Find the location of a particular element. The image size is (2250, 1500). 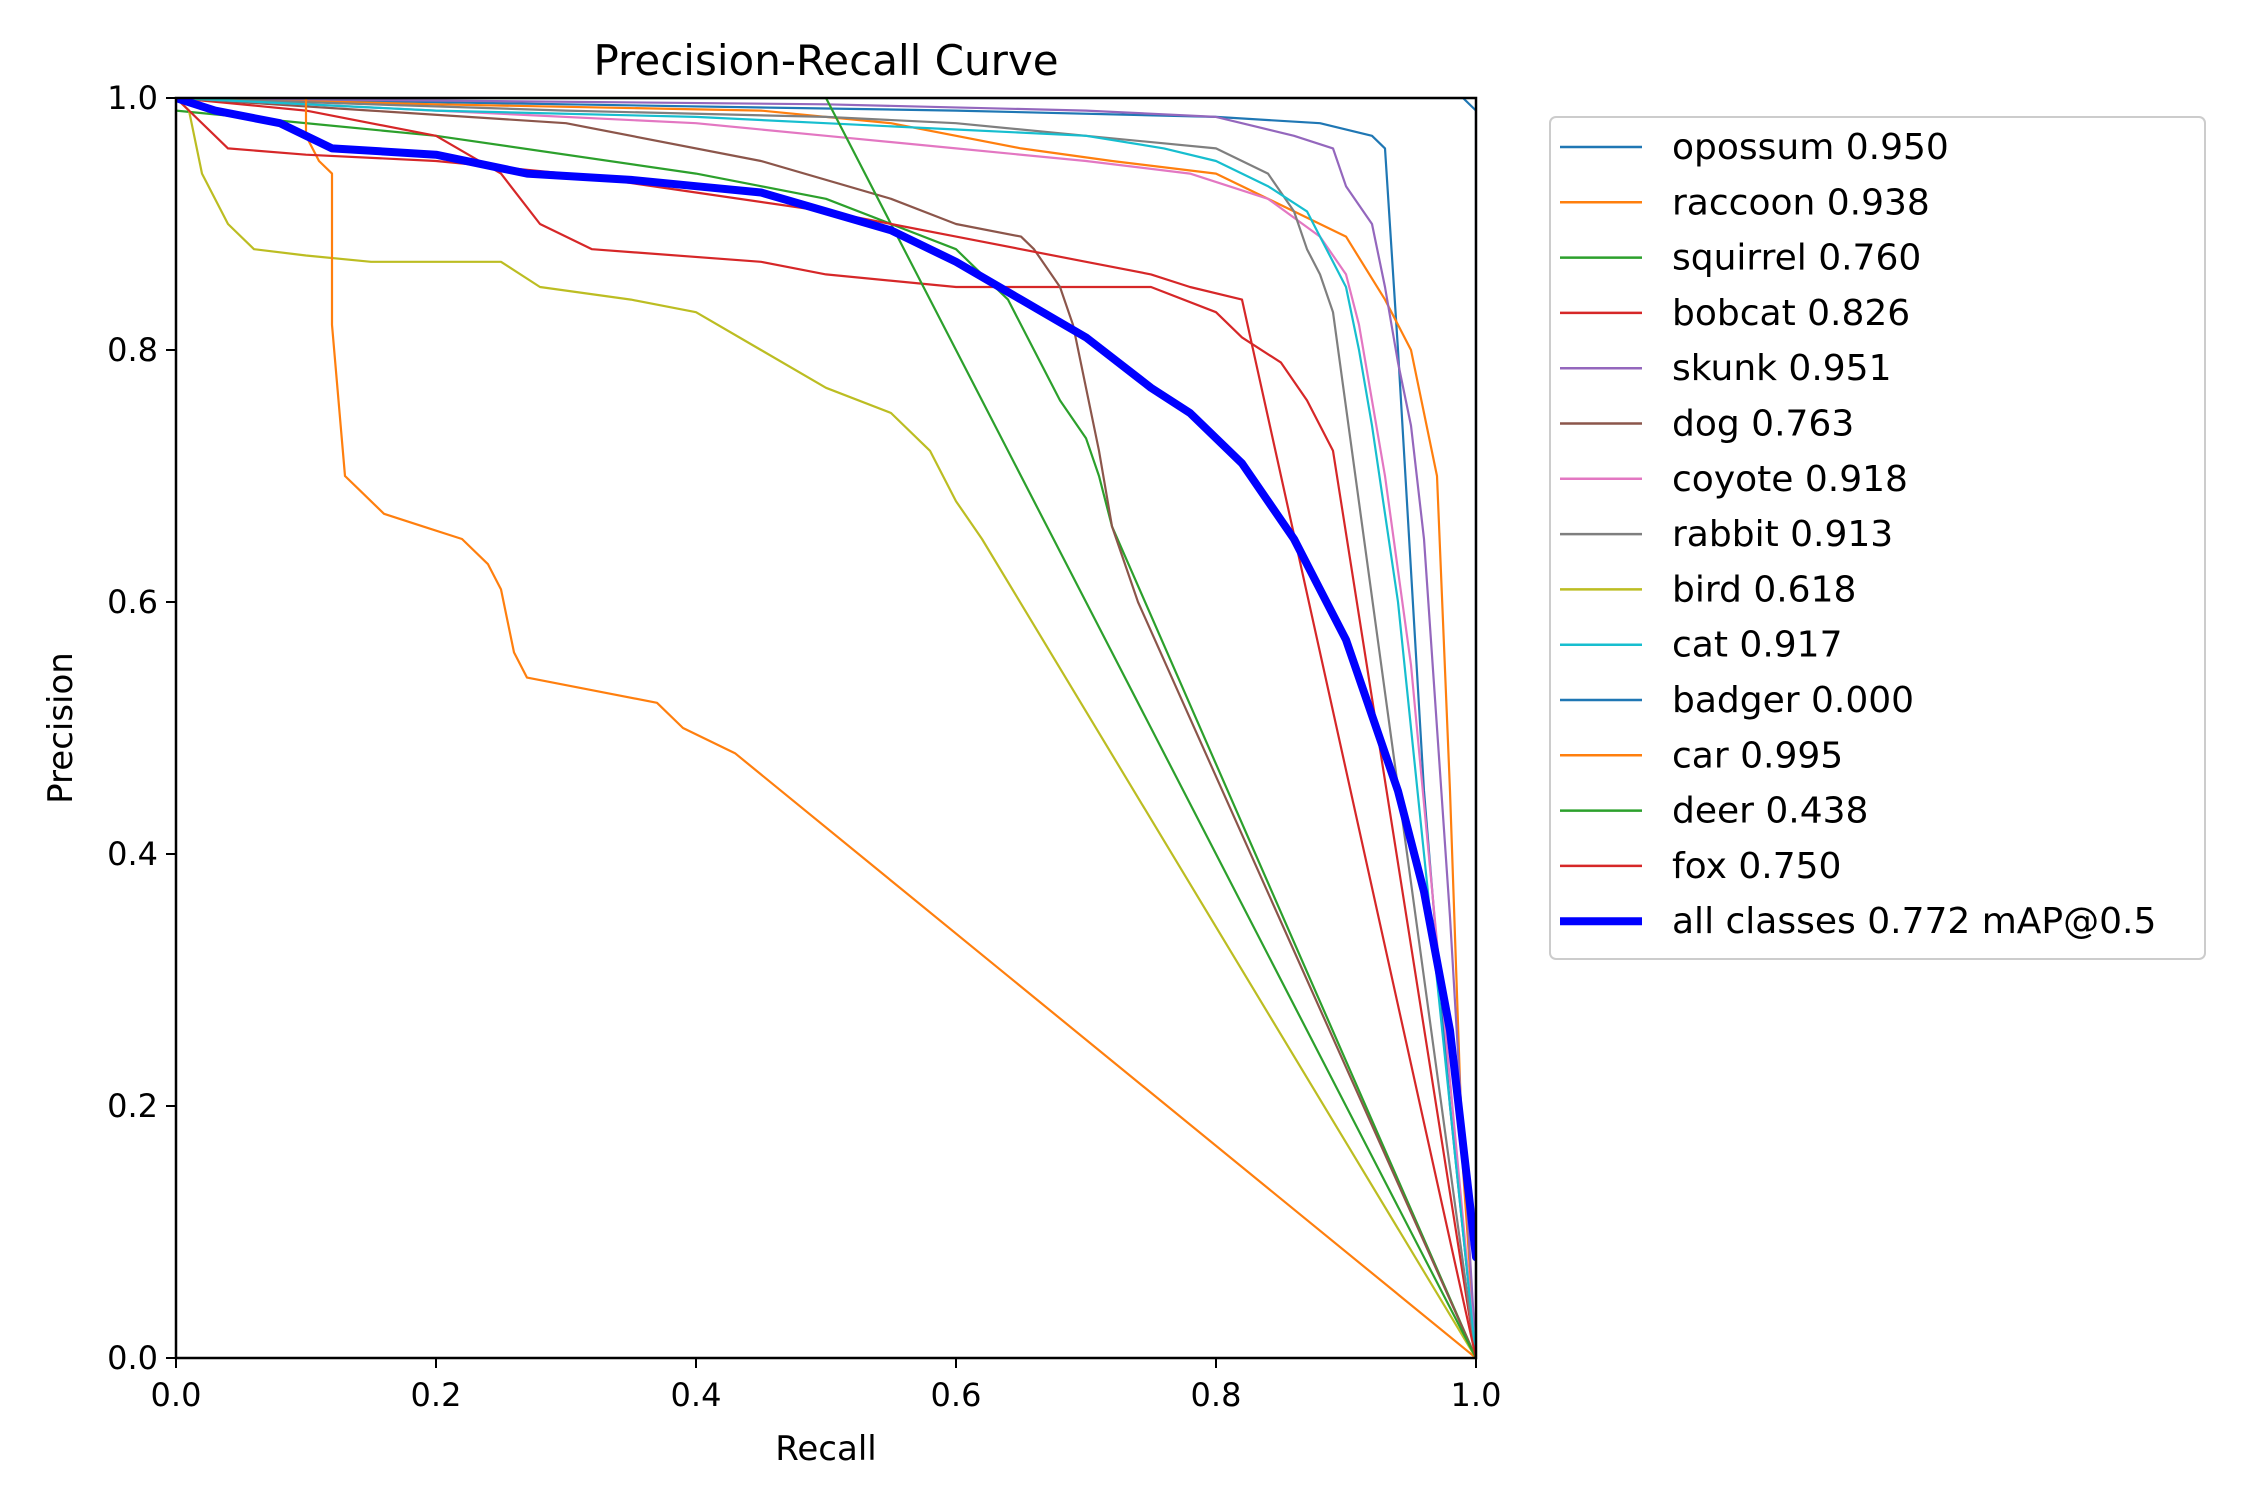

legend-label: deer 0.438 is located at coordinates (1770, 811).